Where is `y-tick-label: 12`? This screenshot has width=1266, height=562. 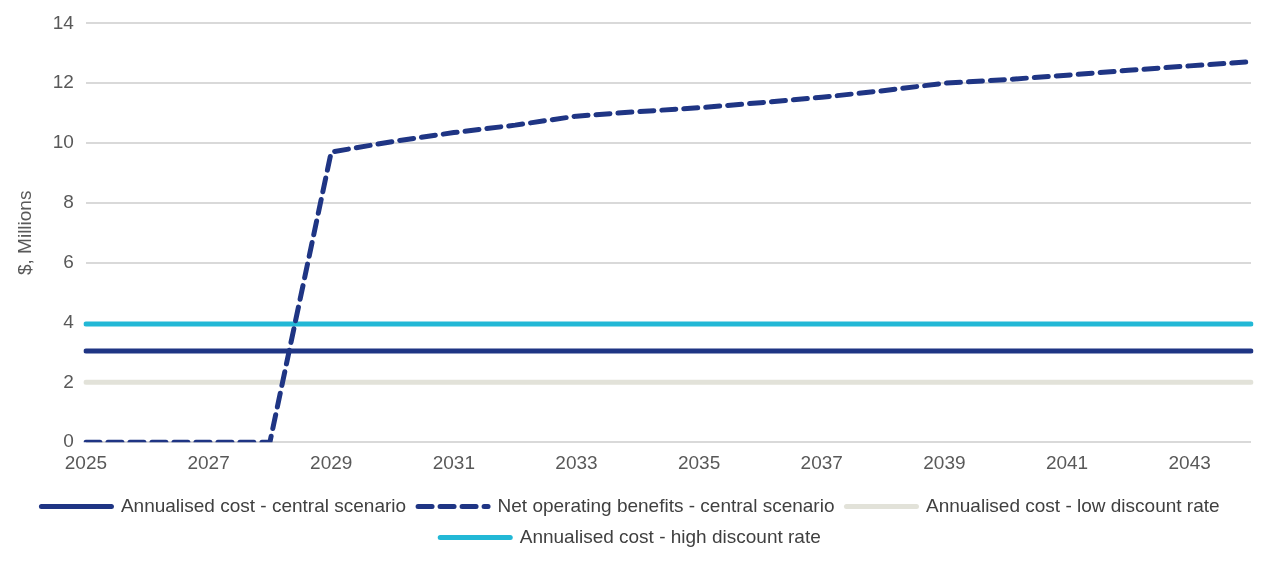
y-tick-label: 12 is located at coordinates (63, 82).